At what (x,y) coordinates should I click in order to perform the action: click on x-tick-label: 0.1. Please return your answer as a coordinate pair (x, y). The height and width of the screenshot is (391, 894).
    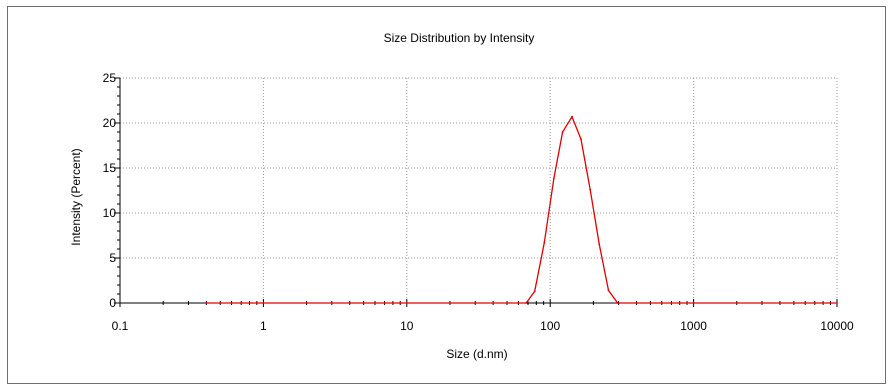
    Looking at the image, I should click on (120, 326).